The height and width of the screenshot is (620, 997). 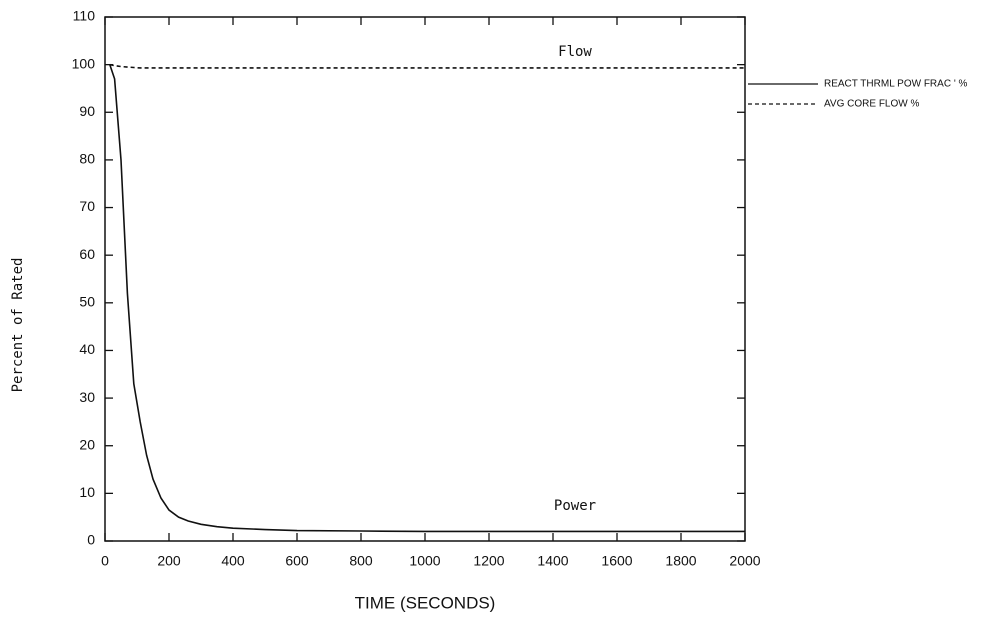 What do you see at coordinates (87, 302) in the screenshot?
I see `y-tick-label: 50` at bounding box center [87, 302].